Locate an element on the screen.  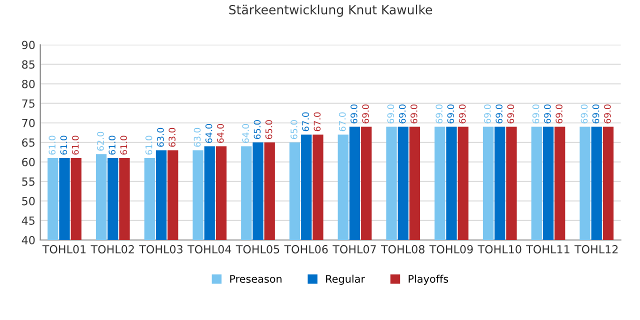
x-tick-label: TOHL07 is located at coordinates (354, 249).